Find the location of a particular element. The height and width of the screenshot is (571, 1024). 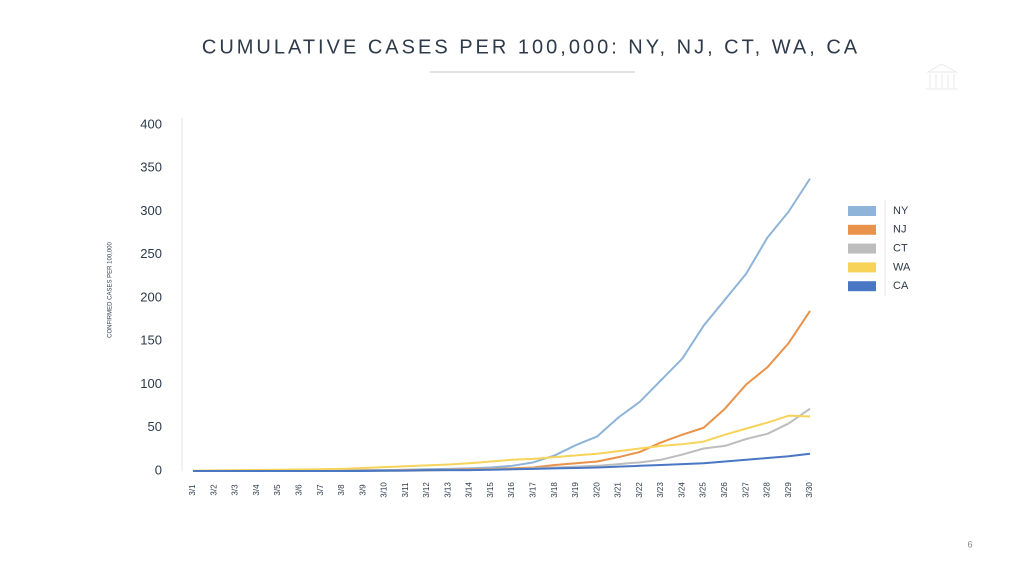

y-tick-label: 150 is located at coordinates (151, 340).